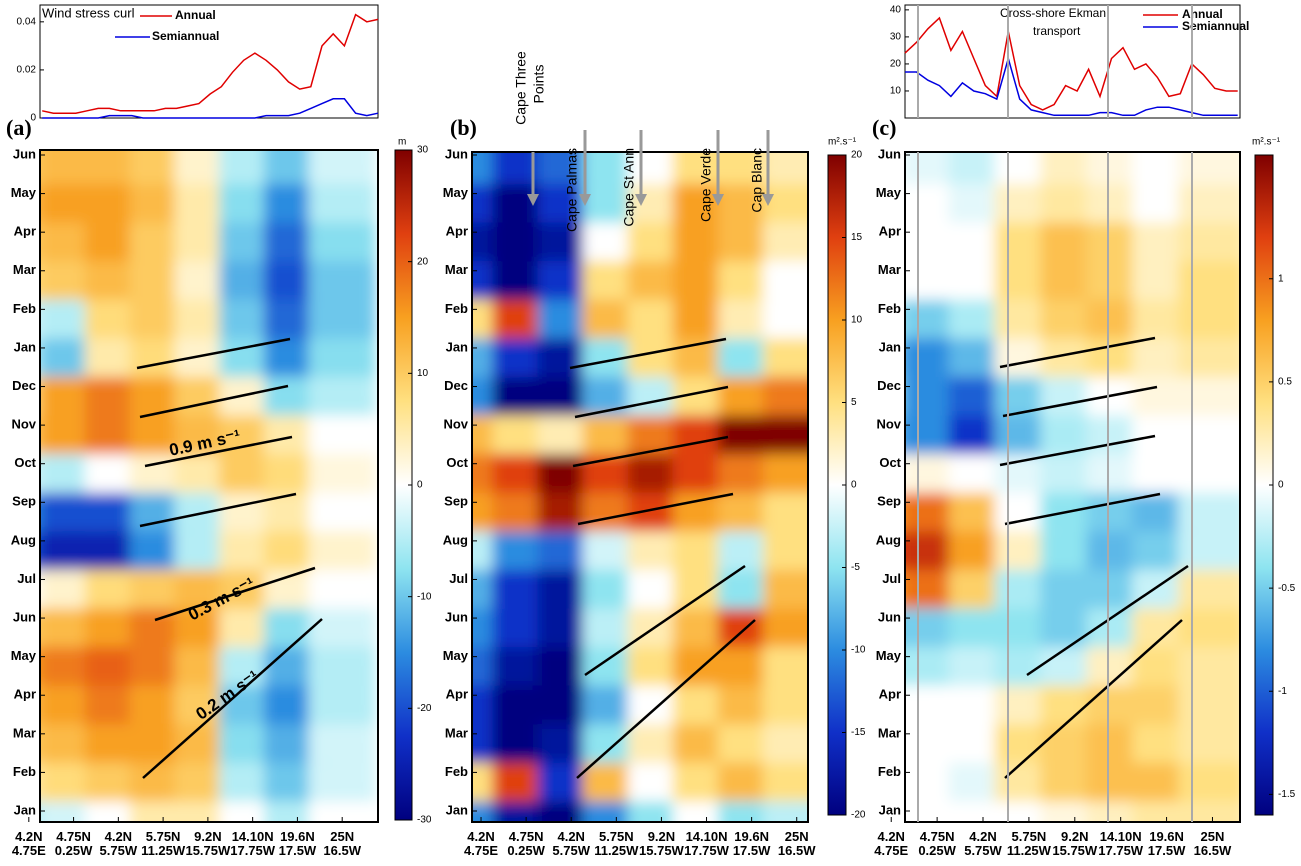  I want to click on x-tick-label-line: 5.75W, so click(983, 850).